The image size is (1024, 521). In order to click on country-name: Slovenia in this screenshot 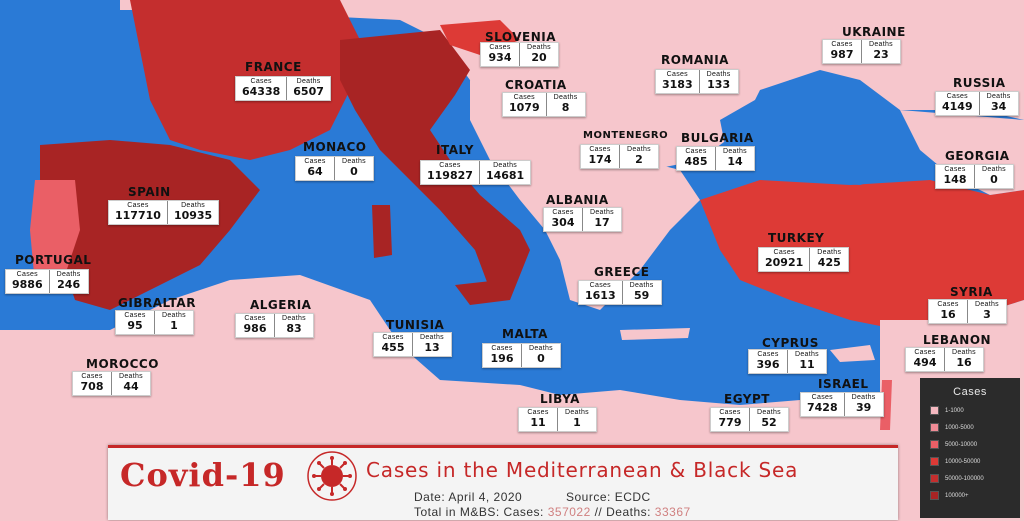, I will do `click(521, 37)`.